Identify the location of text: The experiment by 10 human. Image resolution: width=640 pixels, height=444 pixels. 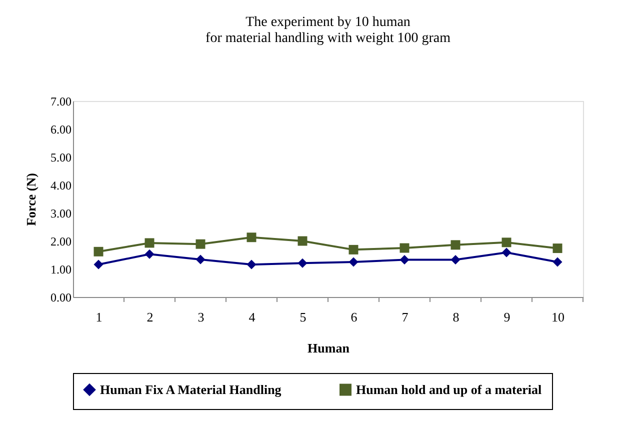
(328, 22).